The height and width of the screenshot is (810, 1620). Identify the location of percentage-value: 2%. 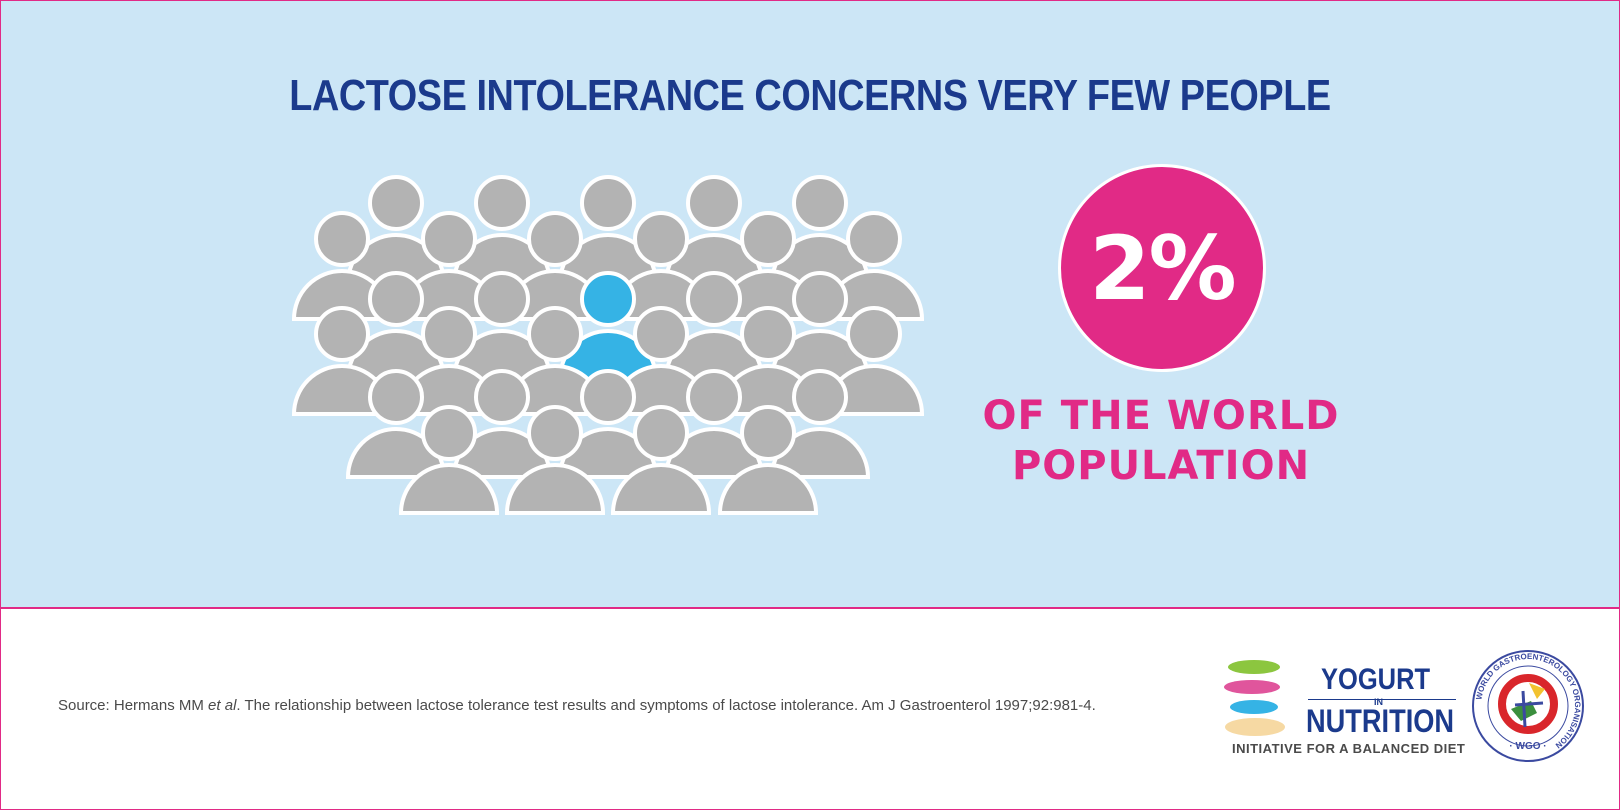
(1162, 268).